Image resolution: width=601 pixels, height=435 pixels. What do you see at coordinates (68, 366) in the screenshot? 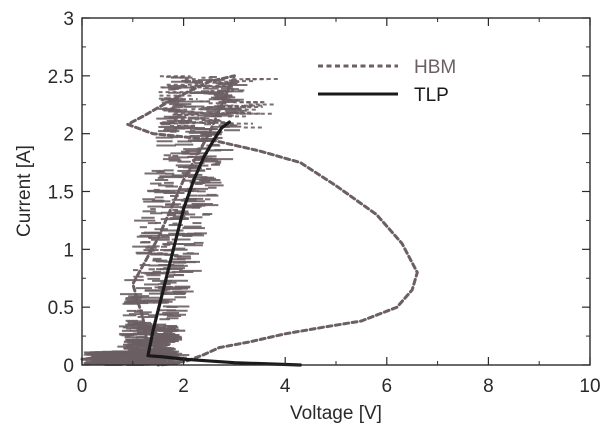
I see `y-tick-label: 0` at bounding box center [68, 366].